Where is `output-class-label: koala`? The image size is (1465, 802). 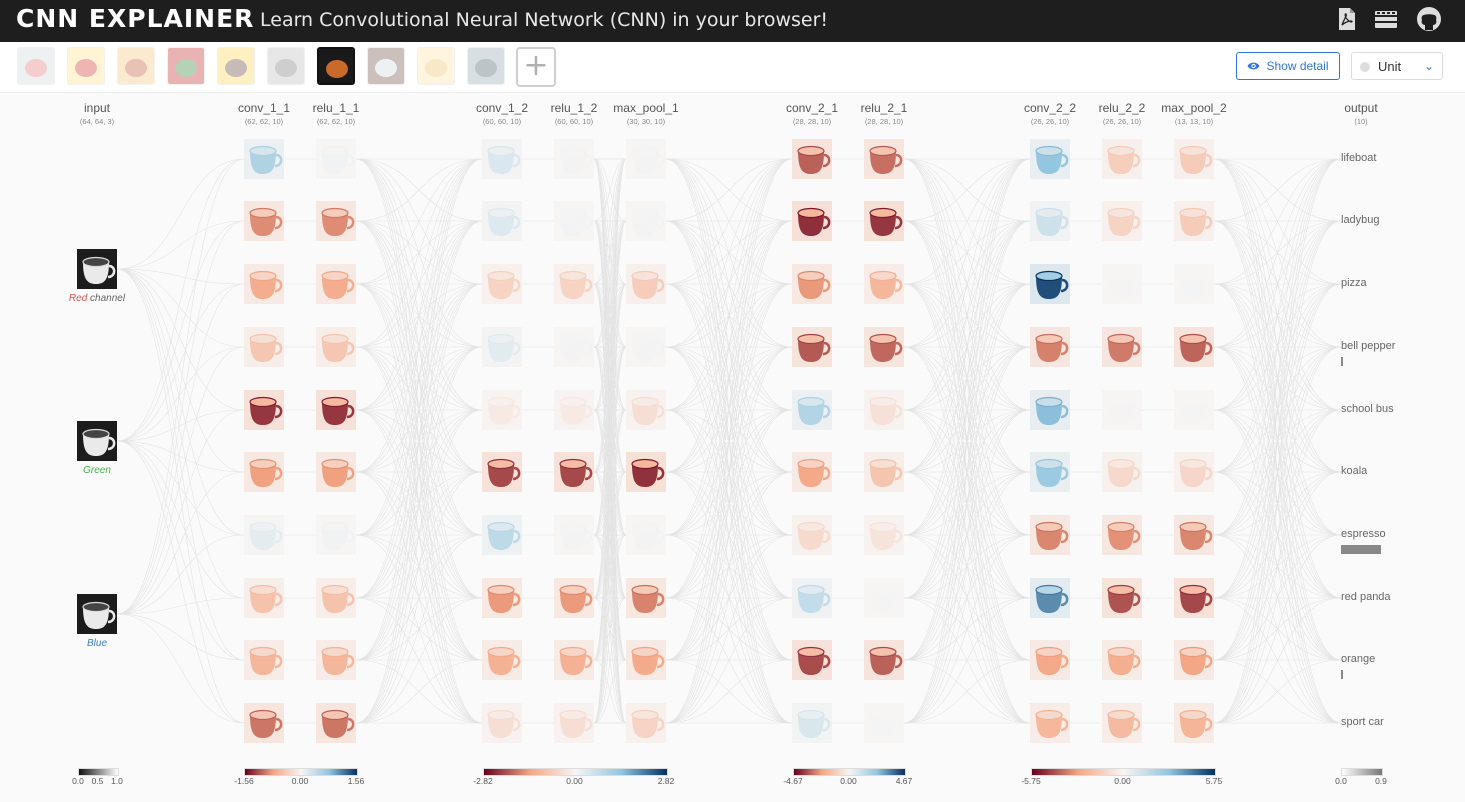 output-class-label: koala is located at coordinates (1354, 471).